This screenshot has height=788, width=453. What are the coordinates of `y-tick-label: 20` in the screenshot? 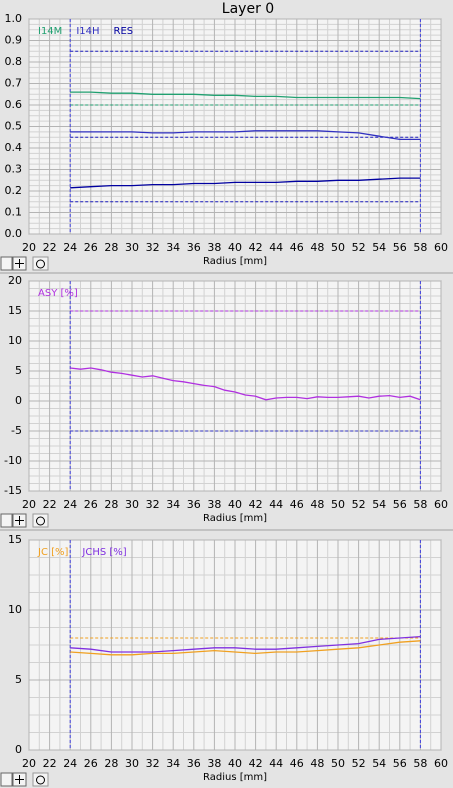 It's located at (15, 280).